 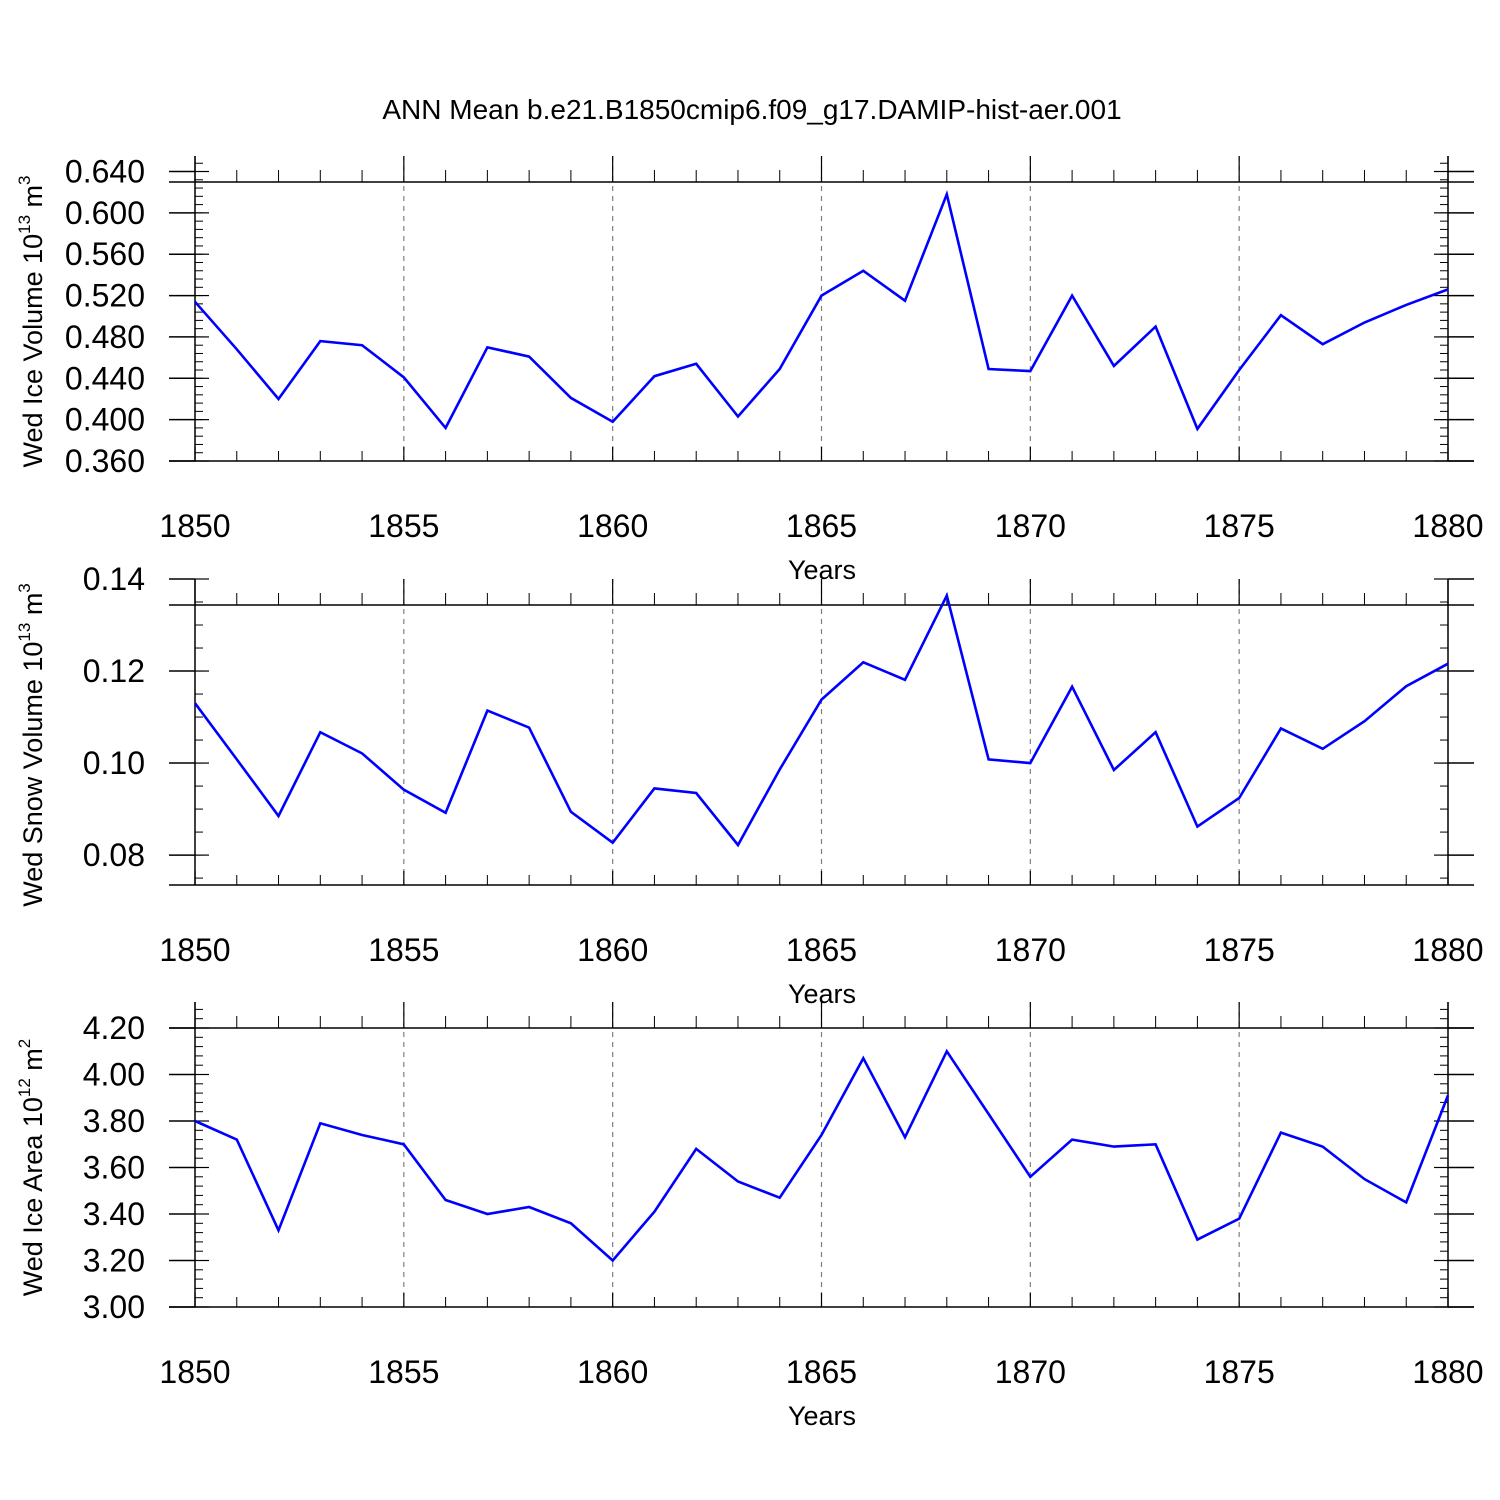 What do you see at coordinates (821, 719) in the screenshot?
I see `series-line-snow-volume` at bounding box center [821, 719].